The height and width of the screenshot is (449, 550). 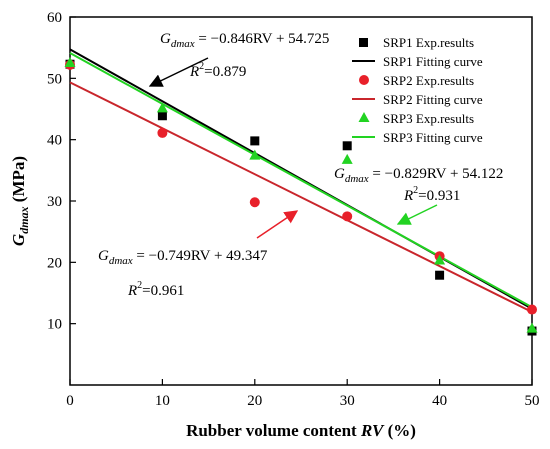 What do you see at coordinates (436, 174) in the screenshot?
I see `annotation-srp3-rhs: = −0.829RV + 54.122` at bounding box center [436, 174].